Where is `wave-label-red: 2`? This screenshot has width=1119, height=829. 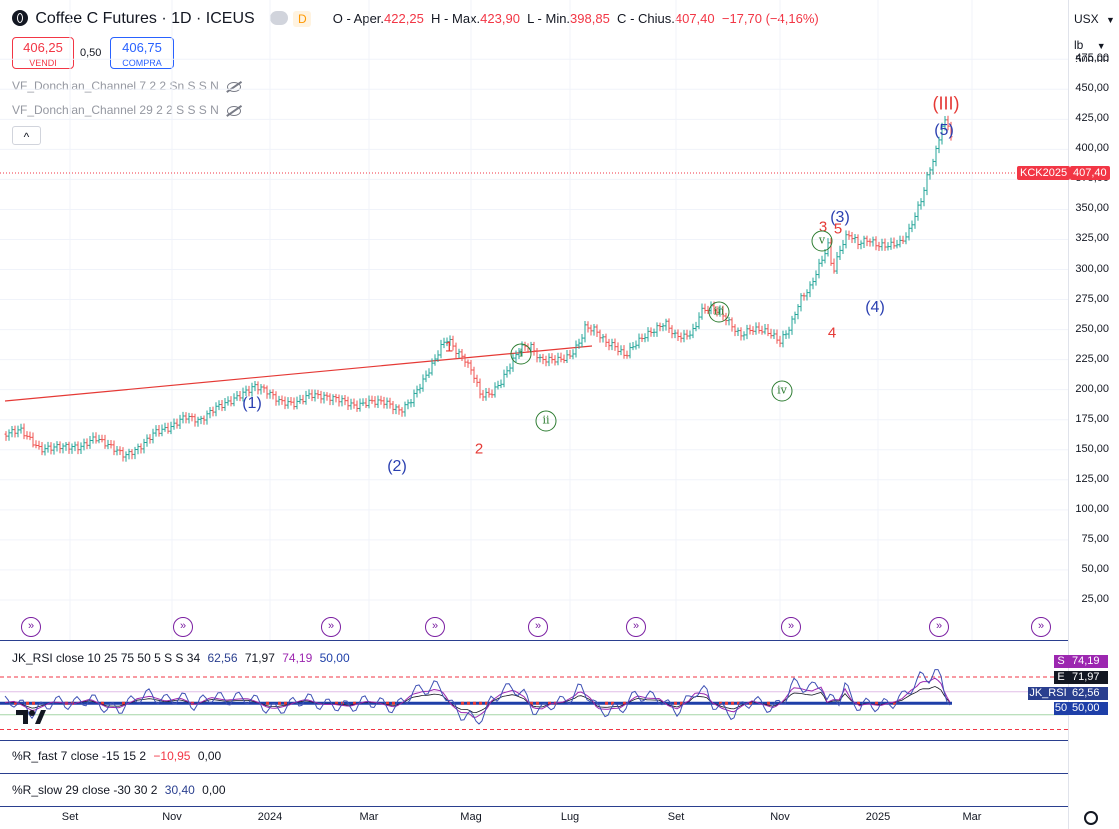
wave-label-red: 2 is located at coordinates (479, 449).